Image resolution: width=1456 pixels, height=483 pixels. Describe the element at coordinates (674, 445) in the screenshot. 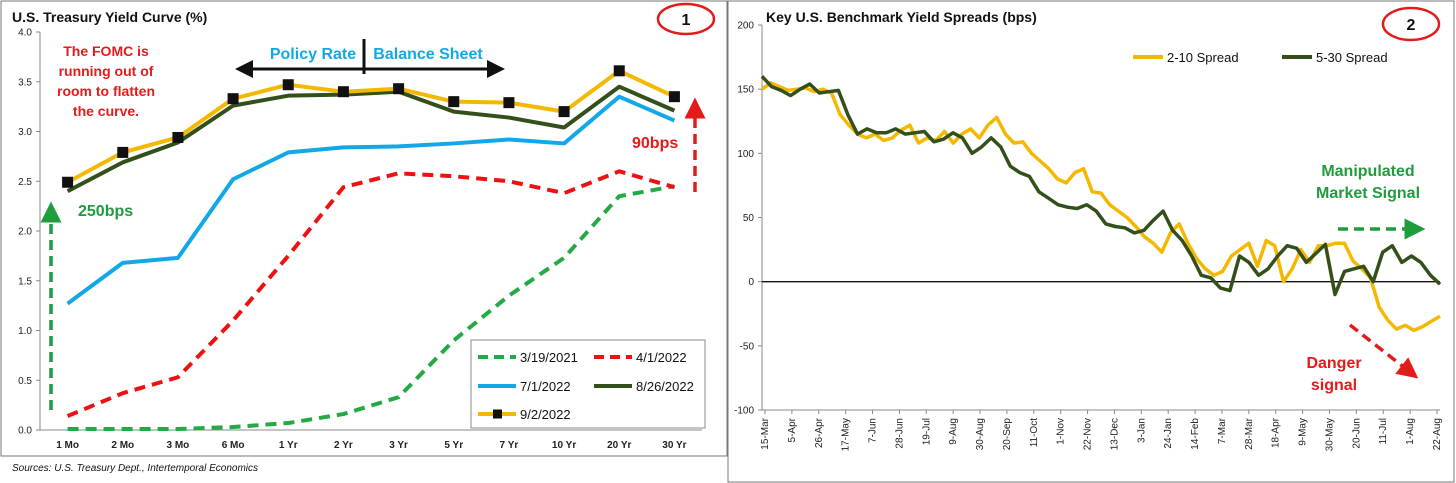

I see `chart1-x-tick-label: 30 Yr` at that location.